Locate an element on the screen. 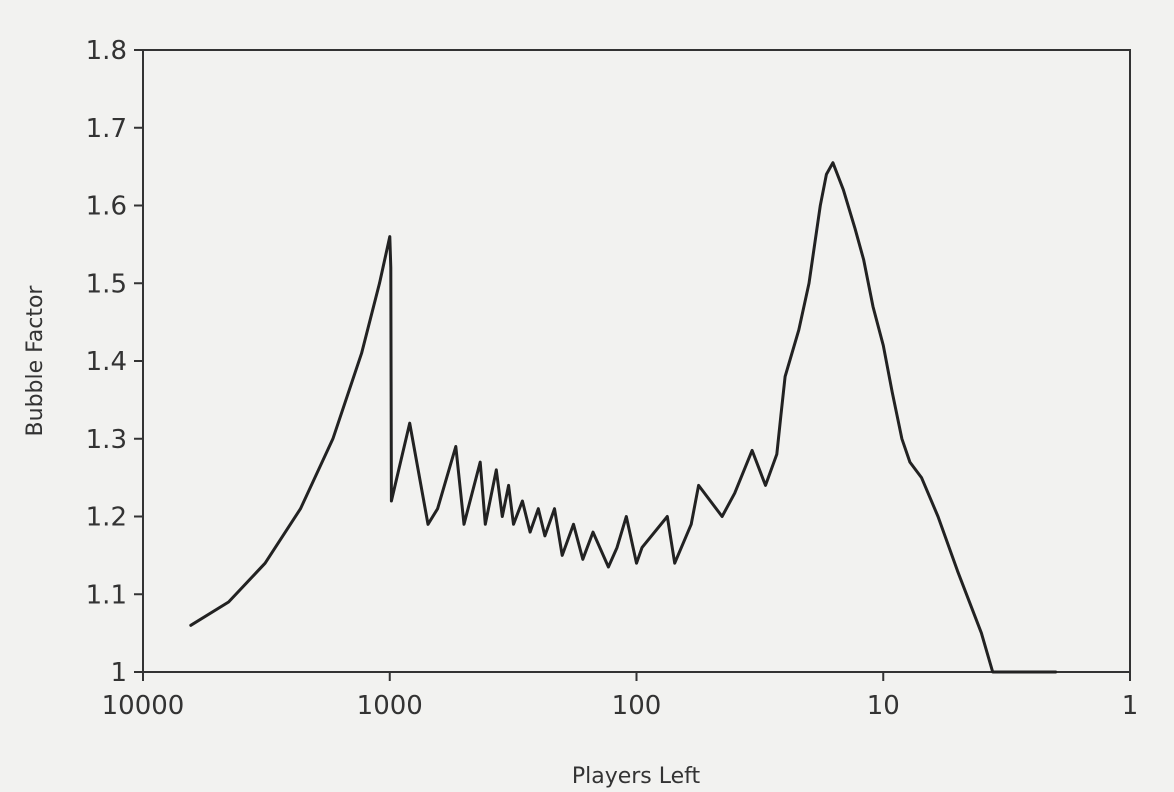 The image size is (1174, 792). y-tick-label: 1 is located at coordinates (118, 673).